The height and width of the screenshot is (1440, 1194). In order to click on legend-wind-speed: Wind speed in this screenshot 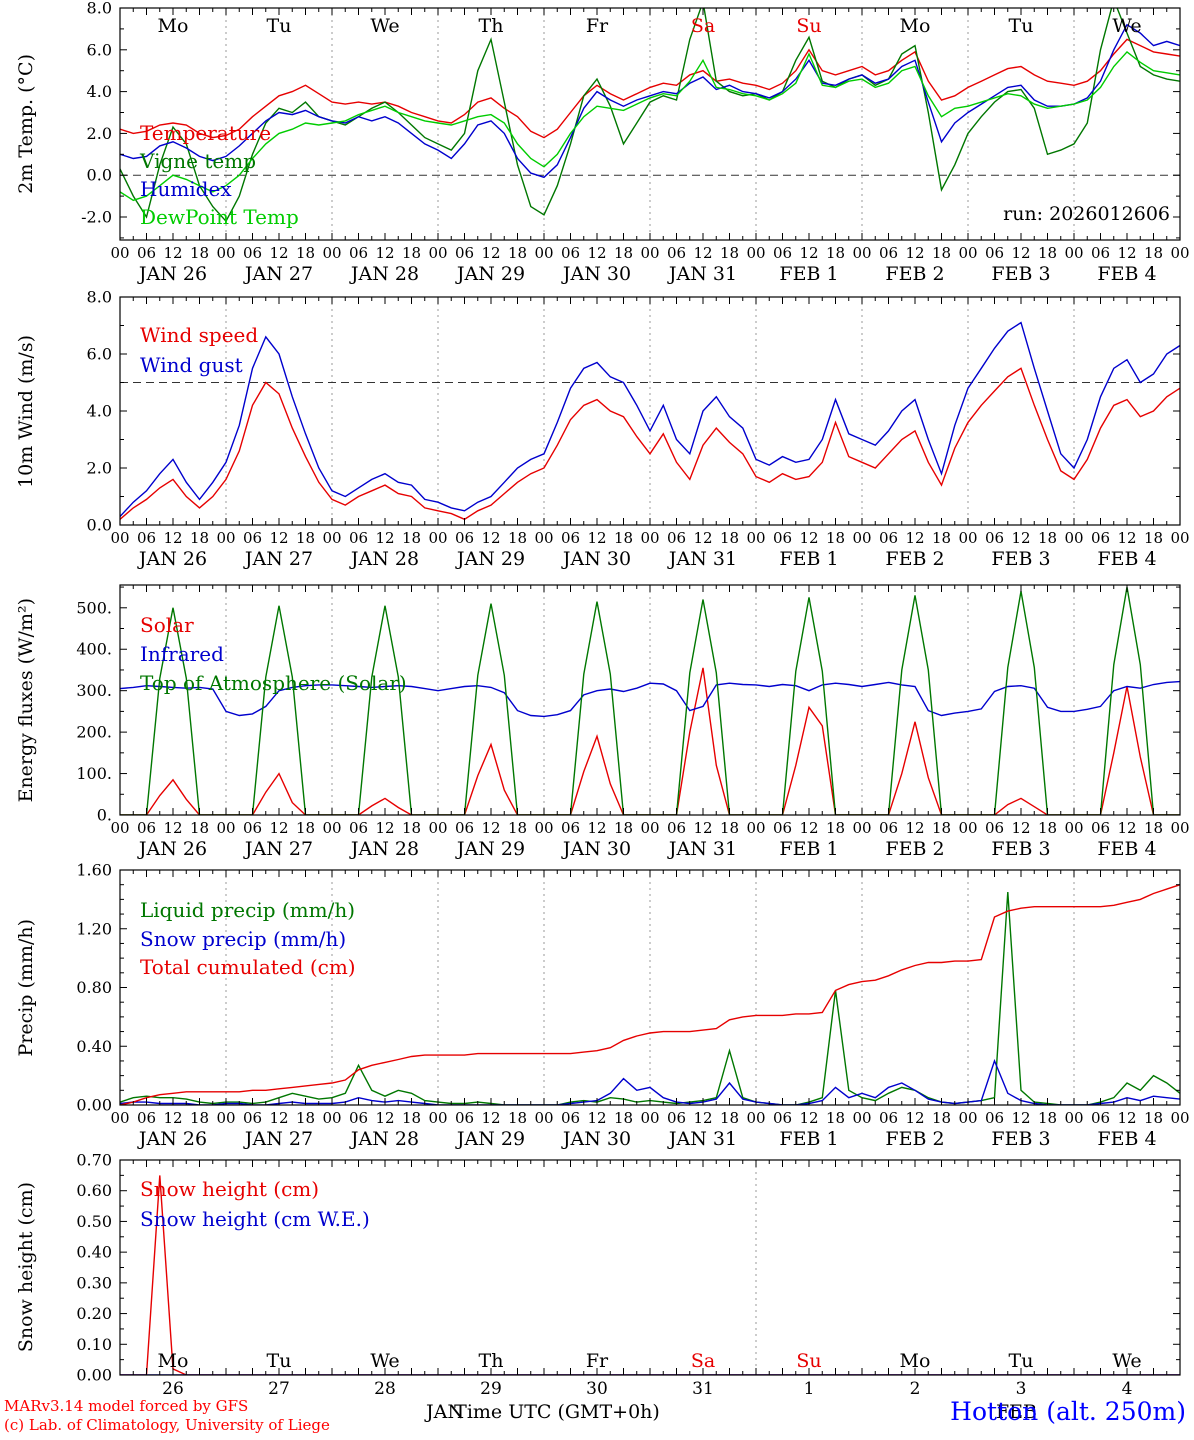, I will do `click(199, 335)`.